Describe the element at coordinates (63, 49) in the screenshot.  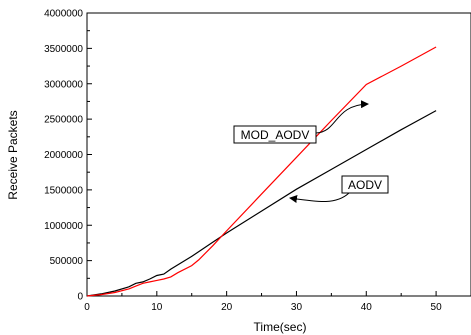
I see `y-tick-label-7: 3500000` at that location.